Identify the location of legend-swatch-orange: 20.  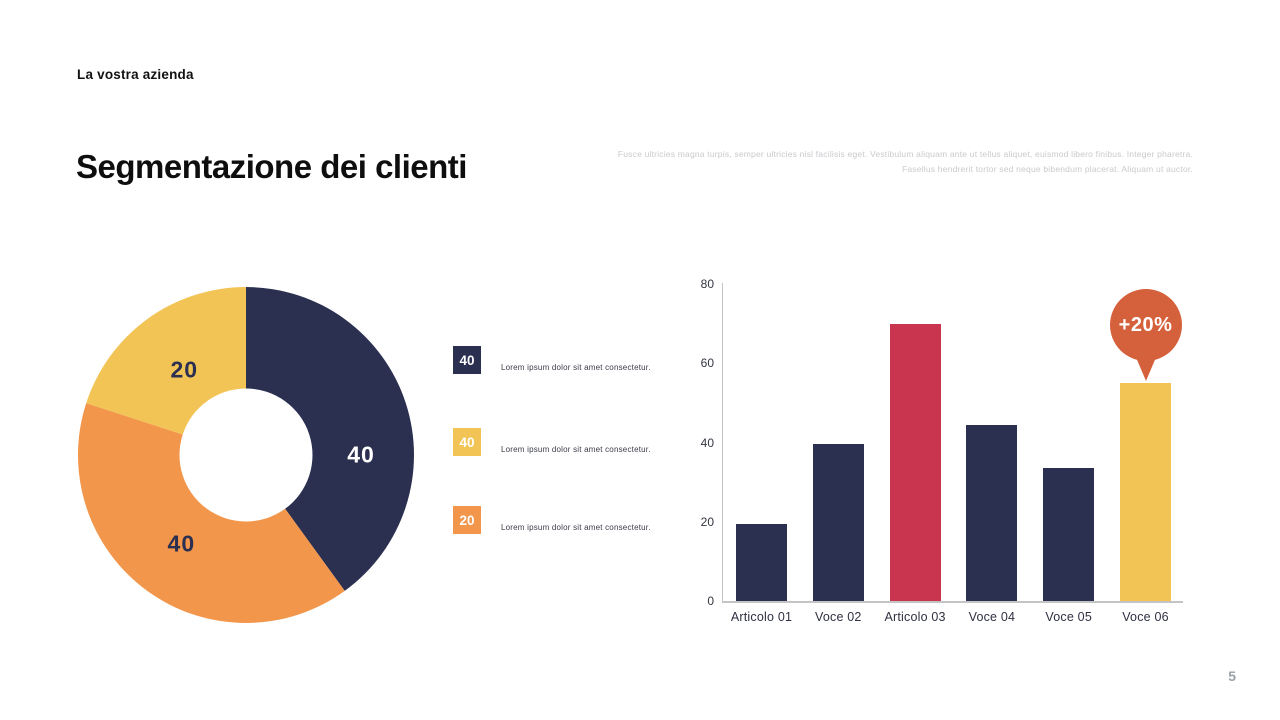
(467, 520).